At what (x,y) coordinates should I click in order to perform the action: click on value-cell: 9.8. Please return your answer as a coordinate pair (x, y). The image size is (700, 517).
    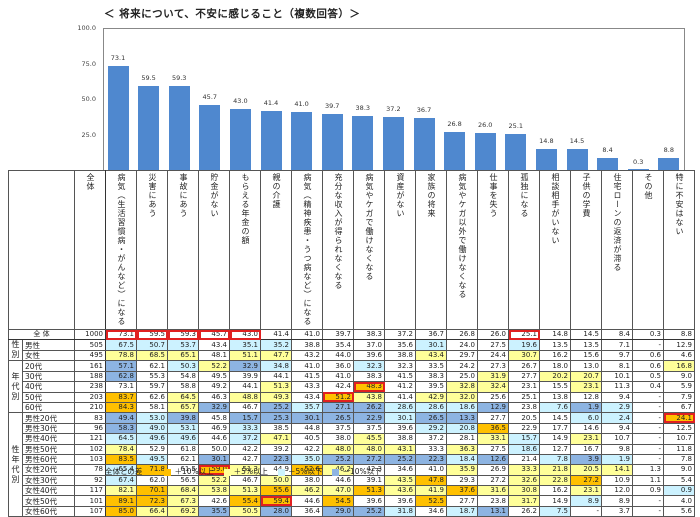
    Looking at the image, I should click on (617, 449).